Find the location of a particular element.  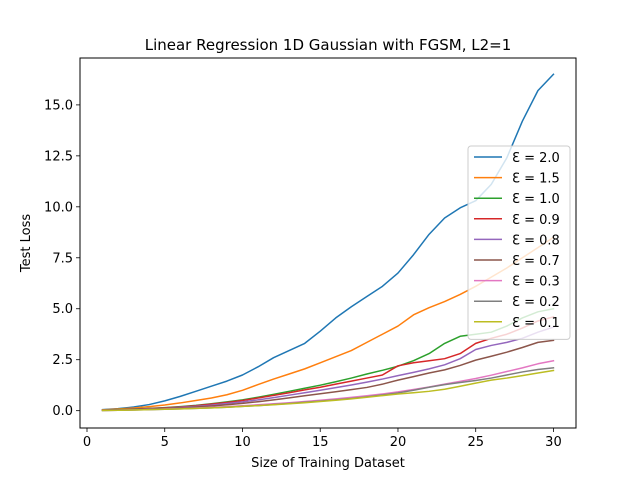

legend-label-6: Ɛ = 0.3 is located at coordinates (536, 282).